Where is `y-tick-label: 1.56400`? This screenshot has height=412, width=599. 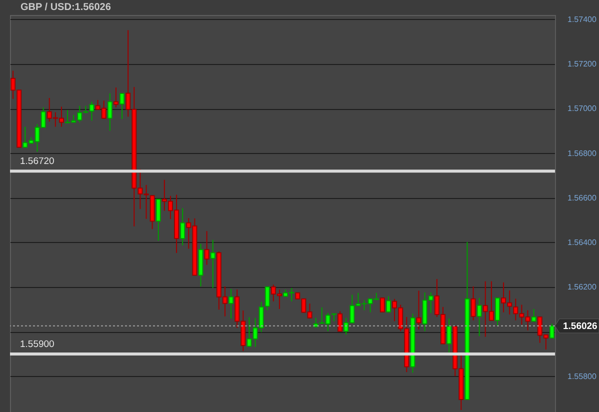 y-tick-label: 1.56400 is located at coordinates (582, 242).